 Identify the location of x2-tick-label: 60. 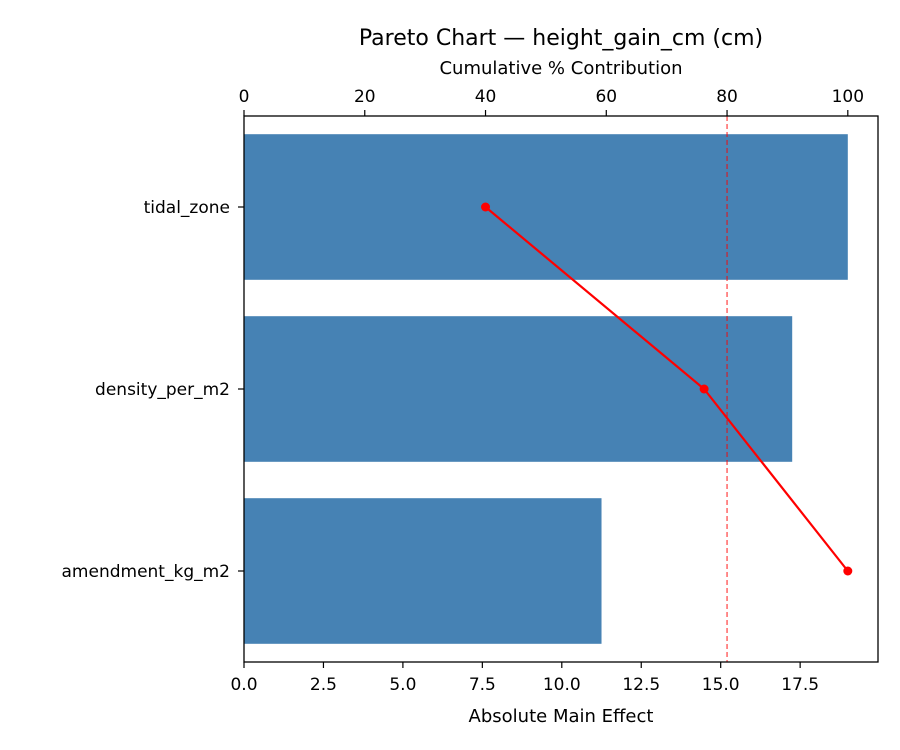
(606, 97).